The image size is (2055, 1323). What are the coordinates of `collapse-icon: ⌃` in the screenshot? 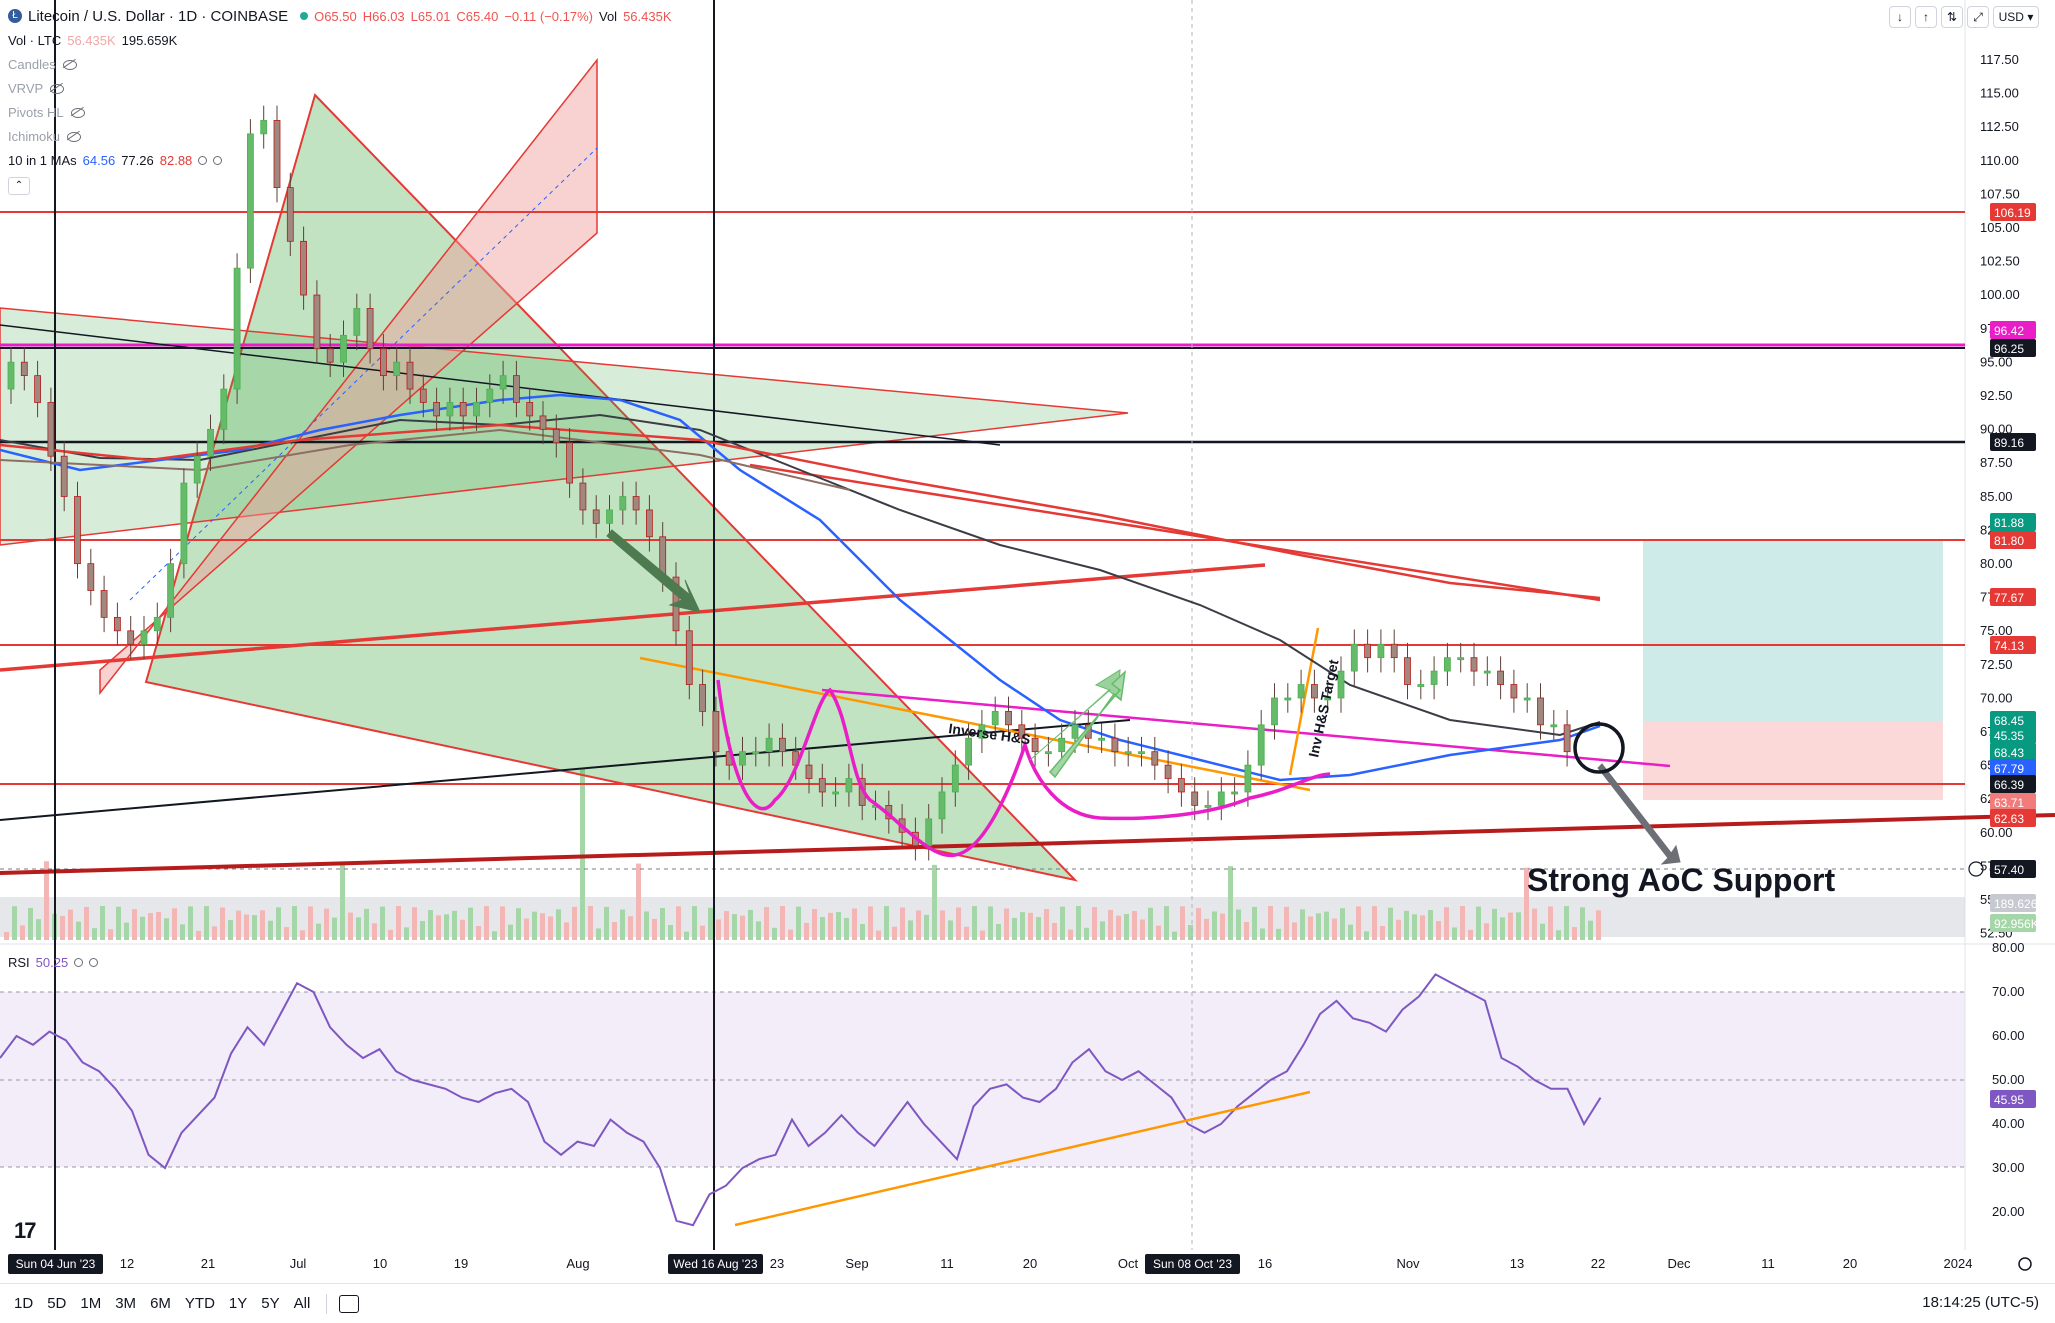 It's located at (19, 186).